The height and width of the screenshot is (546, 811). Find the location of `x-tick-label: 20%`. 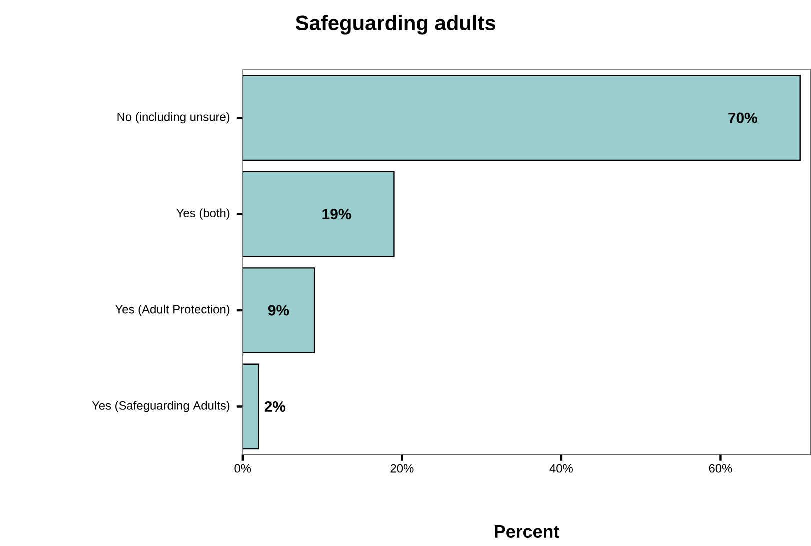

x-tick-label: 20% is located at coordinates (402, 468).